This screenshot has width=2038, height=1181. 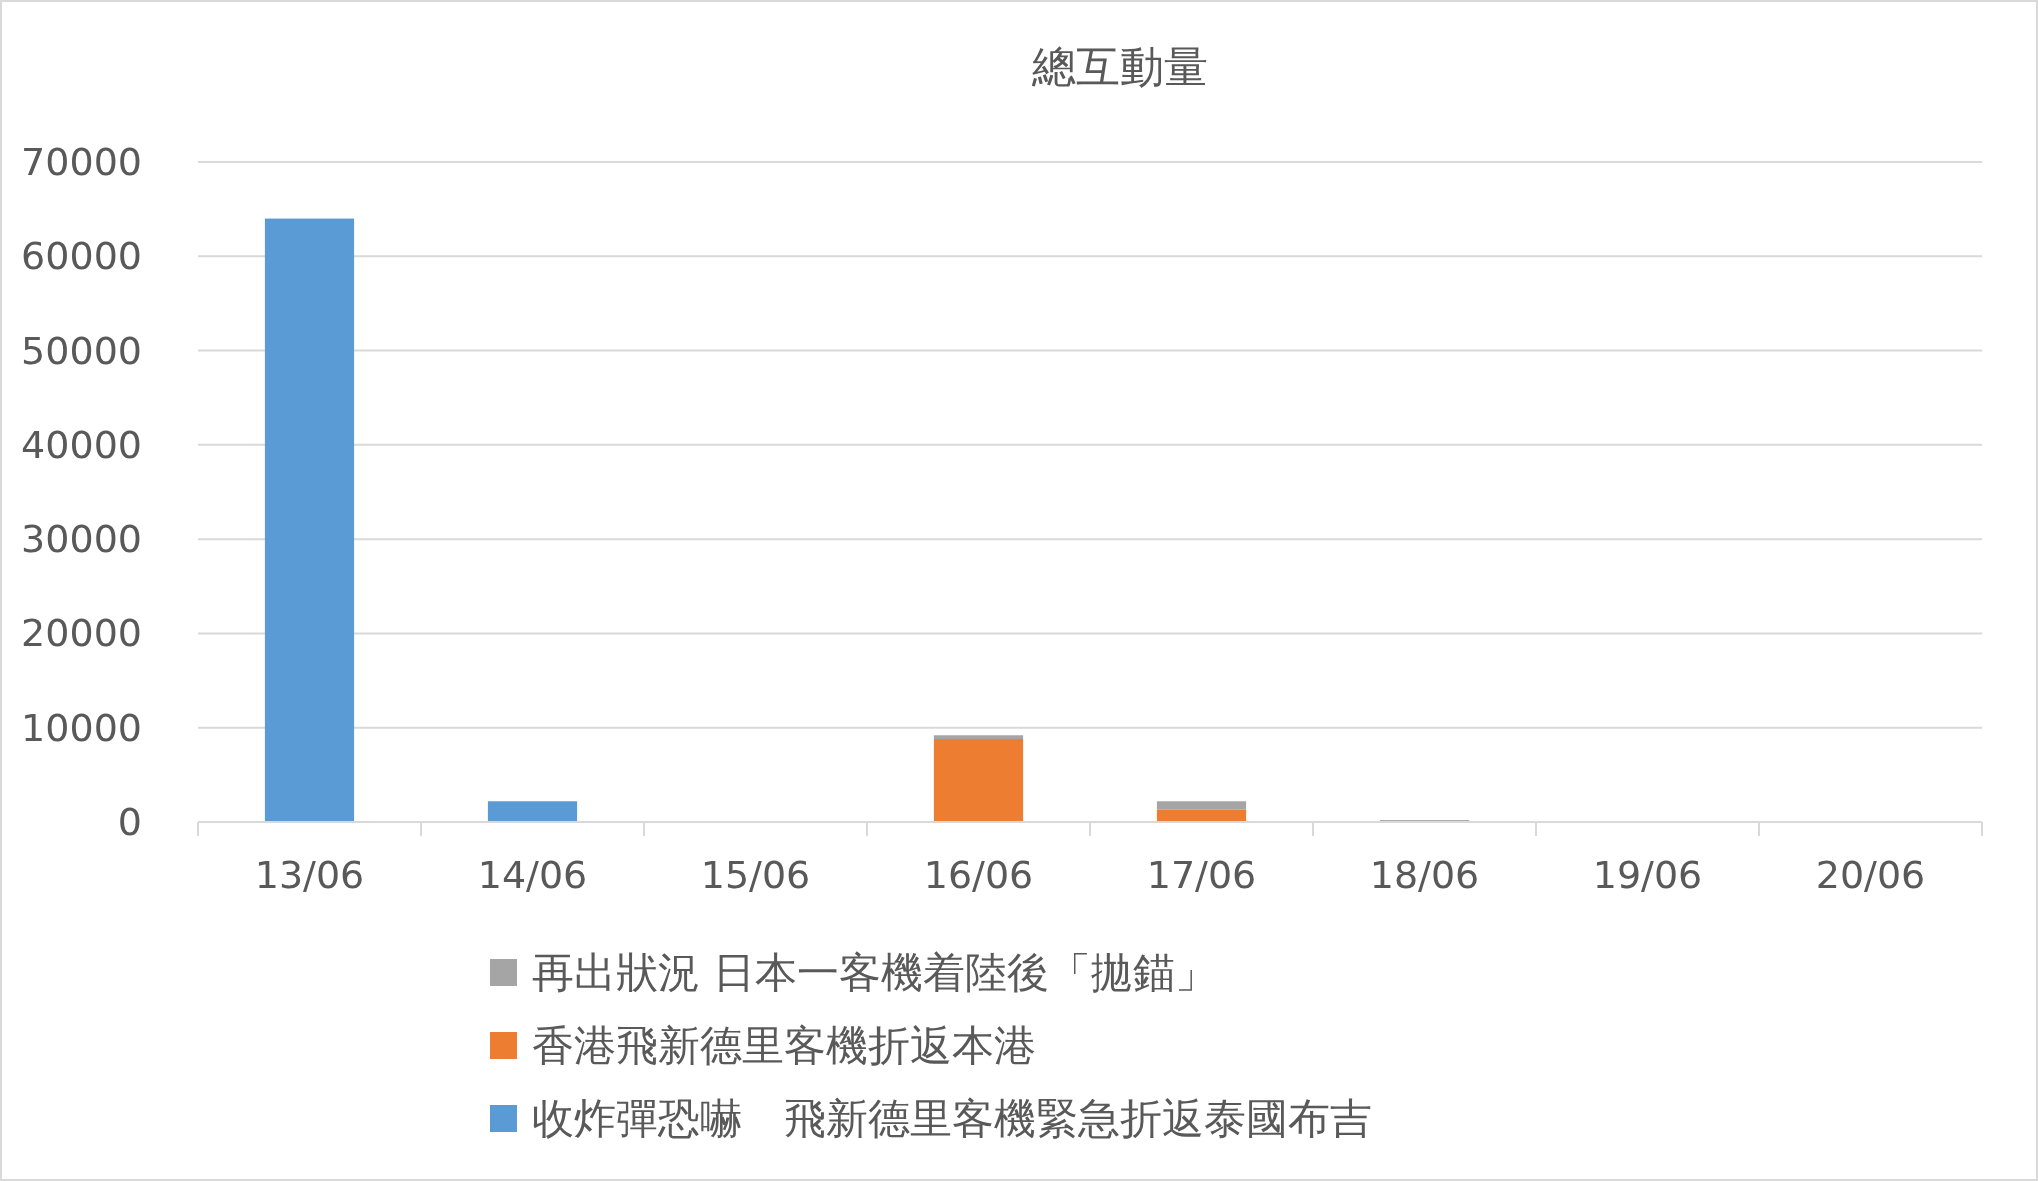 I want to click on y-tick-label: 10000, so click(x=81, y=727).